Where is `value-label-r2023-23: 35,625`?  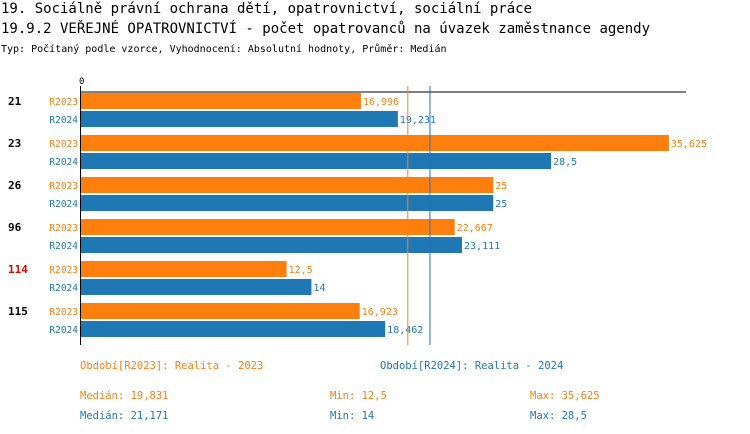 value-label-r2023-23: 35,625 is located at coordinates (689, 144).